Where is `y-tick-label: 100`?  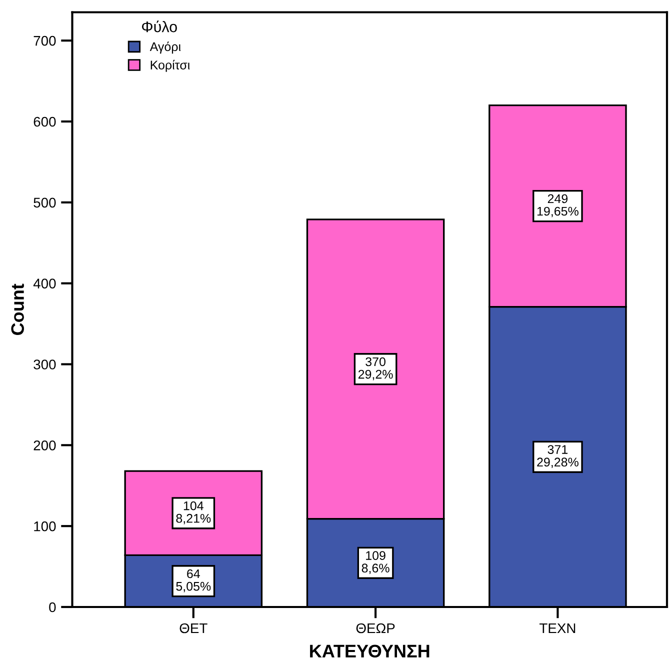 y-tick-label: 100 is located at coordinates (45, 526).